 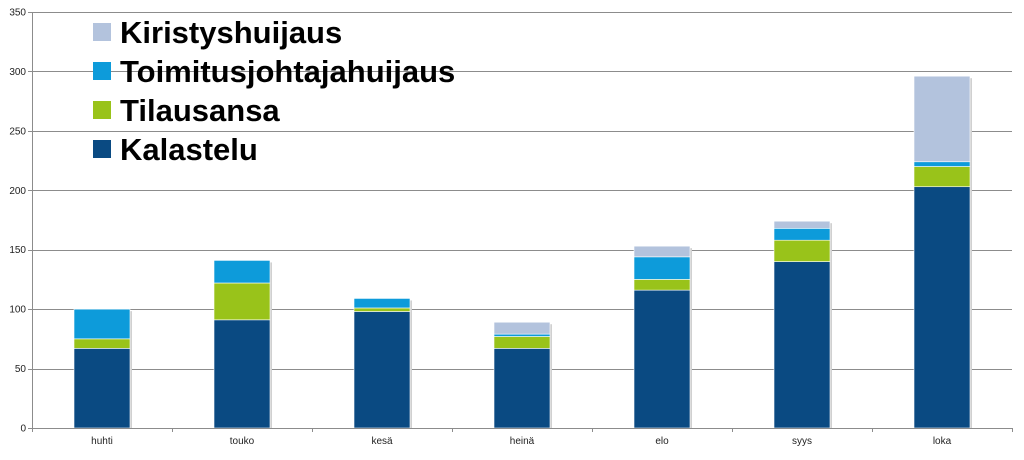 What do you see at coordinates (20, 221) in the screenshot?
I see `y-axis-ticks: 0 50 100 150 200 250 300 350` at bounding box center [20, 221].